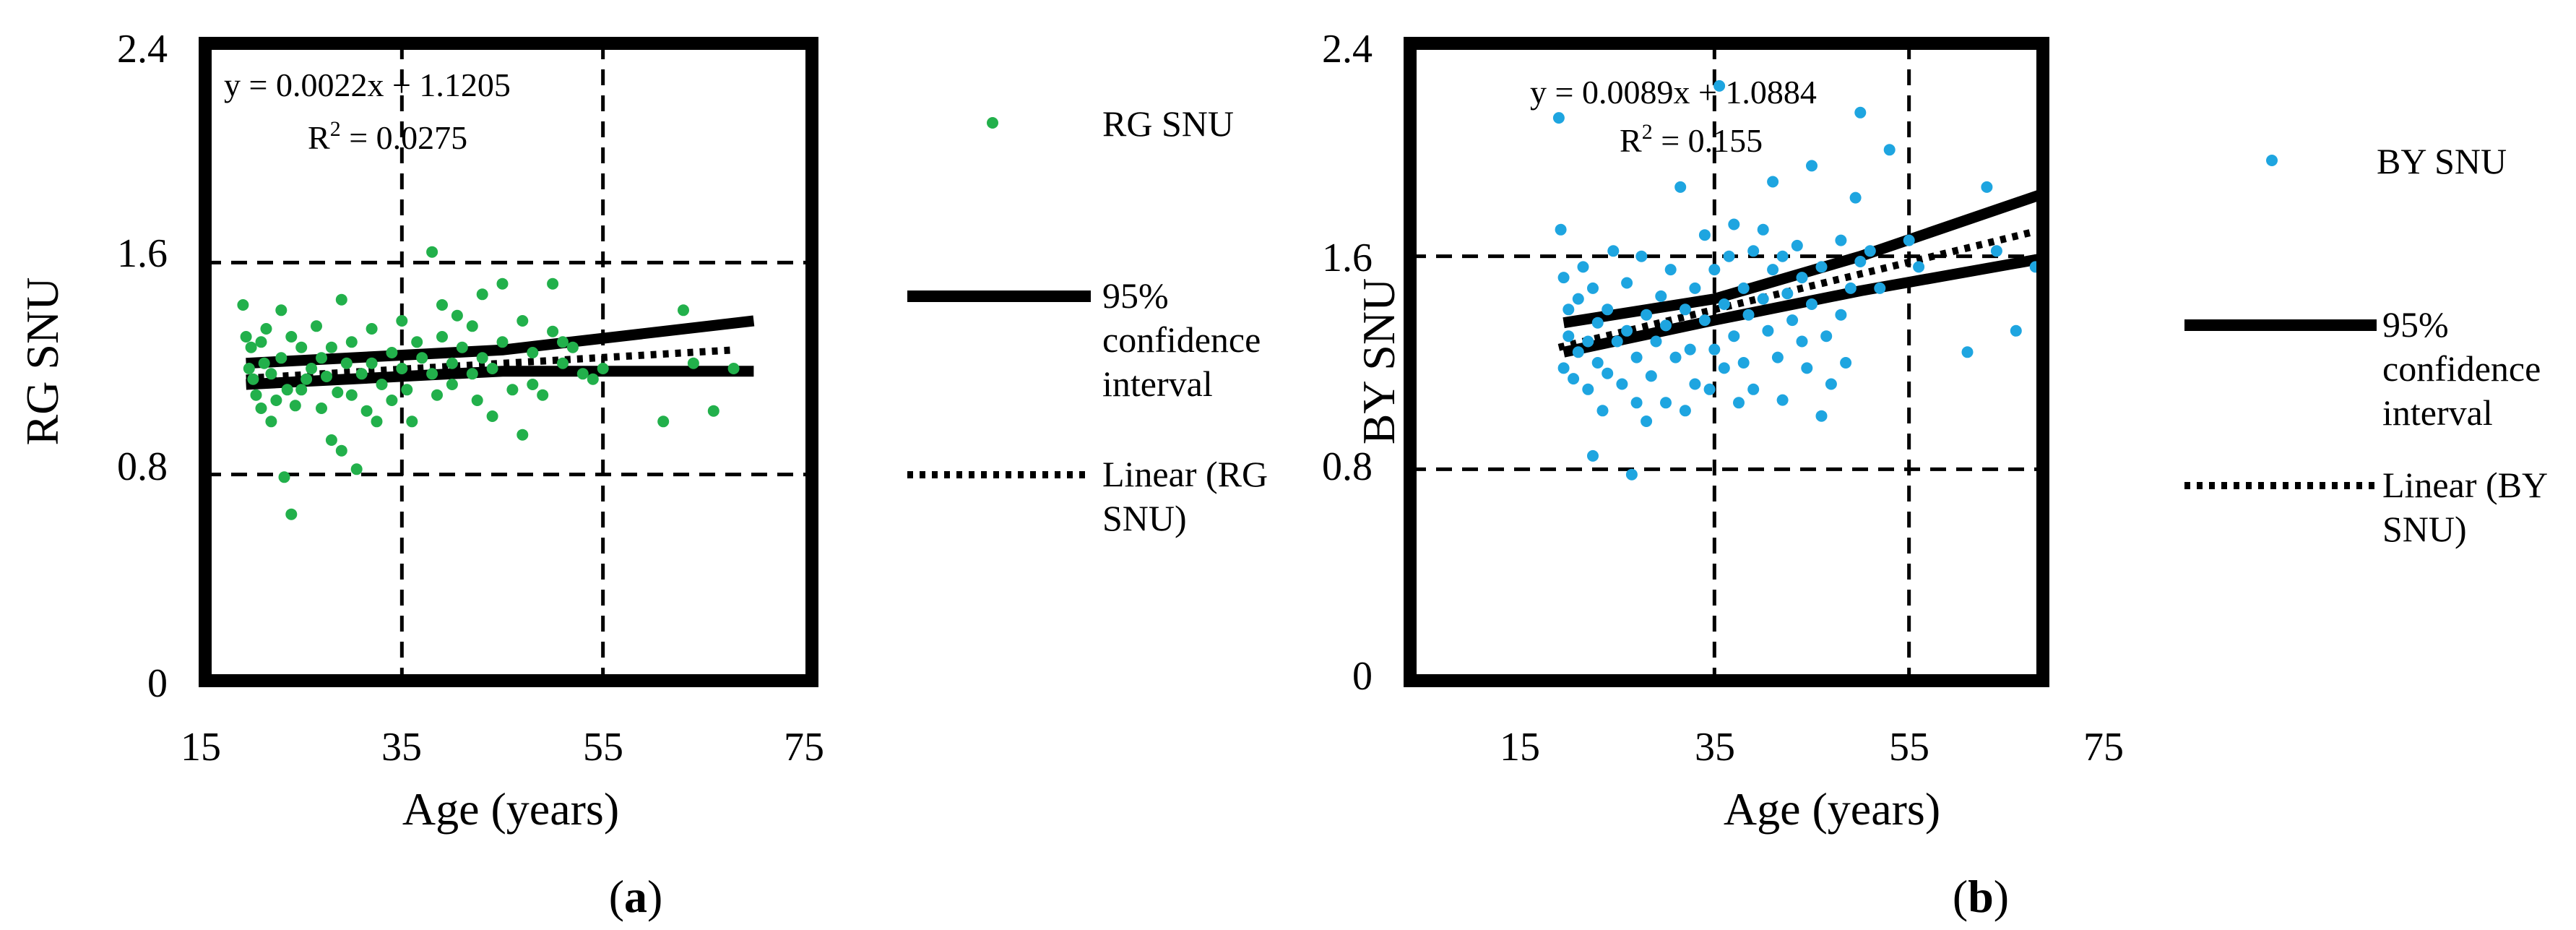 This screenshot has height=930, width=2576. Describe the element at coordinates (1168, 123) in the screenshot. I see `legend-label-scatter: RG SNU` at that location.